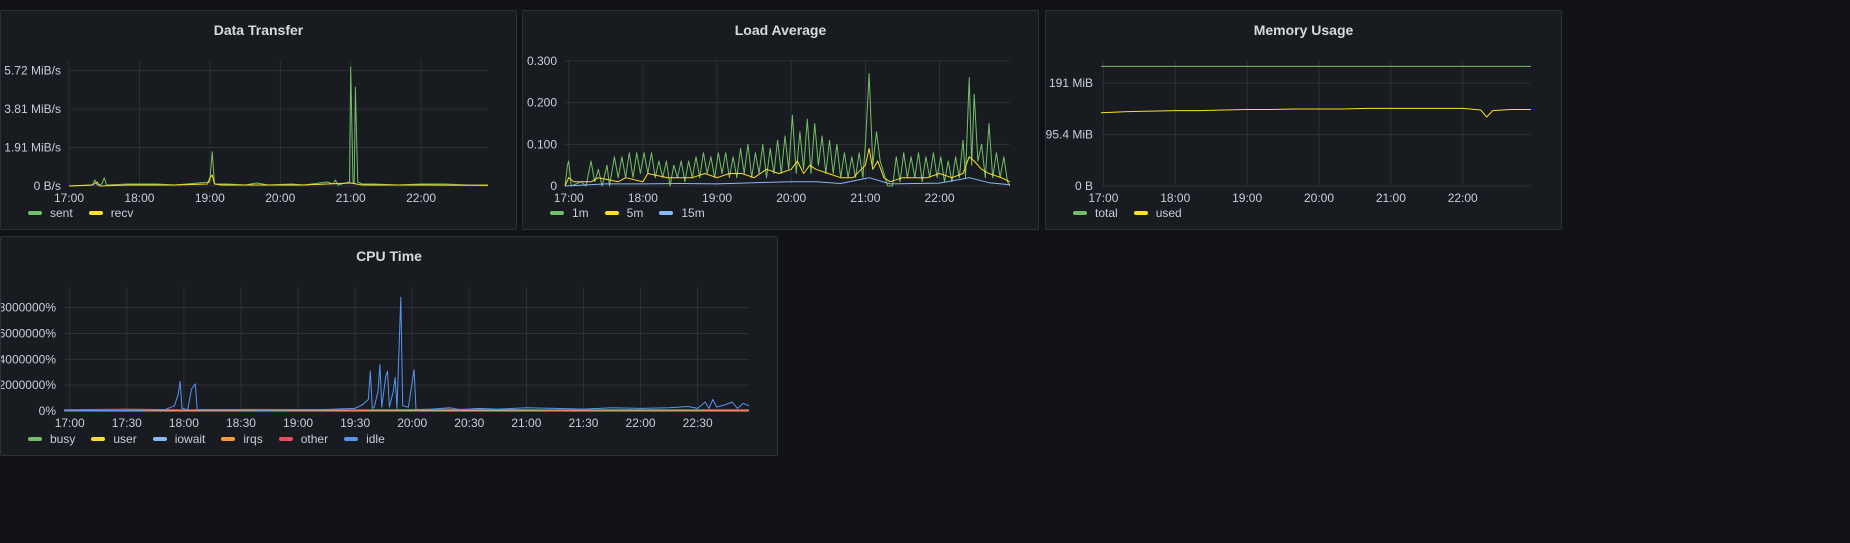 The width and height of the screenshot is (1850, 543). I want to click on legend-label: sent, so click(61, 213).